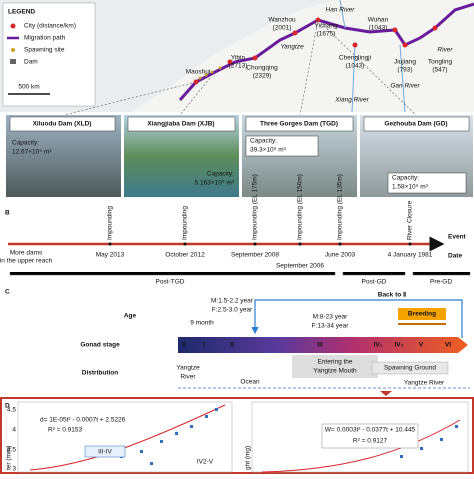 The height and width of the screenshot is (479, 474). Describe the element at coordinates (392, 295) in the screenshot. I see `back-label: Back to Ⅱ` at that location.